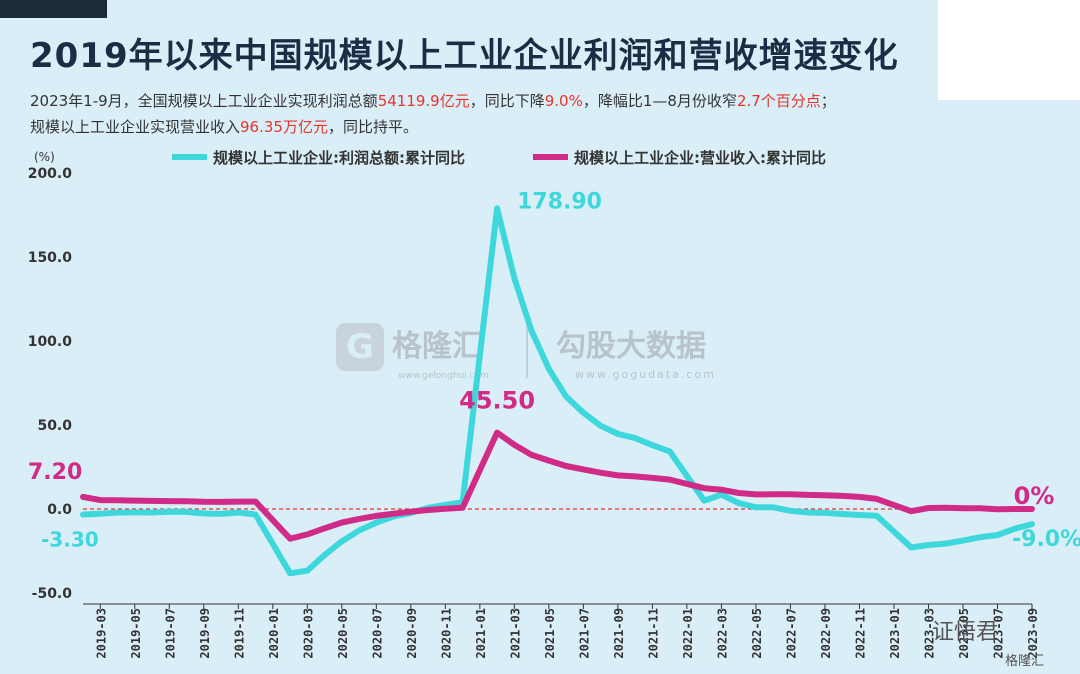 Image resolution: width=1080 pixels, height=674 pixels. Describe the element at coordinates (645, 374) in the screenshot. I see `watermark-url-2: www.gogudata.com` at that location.